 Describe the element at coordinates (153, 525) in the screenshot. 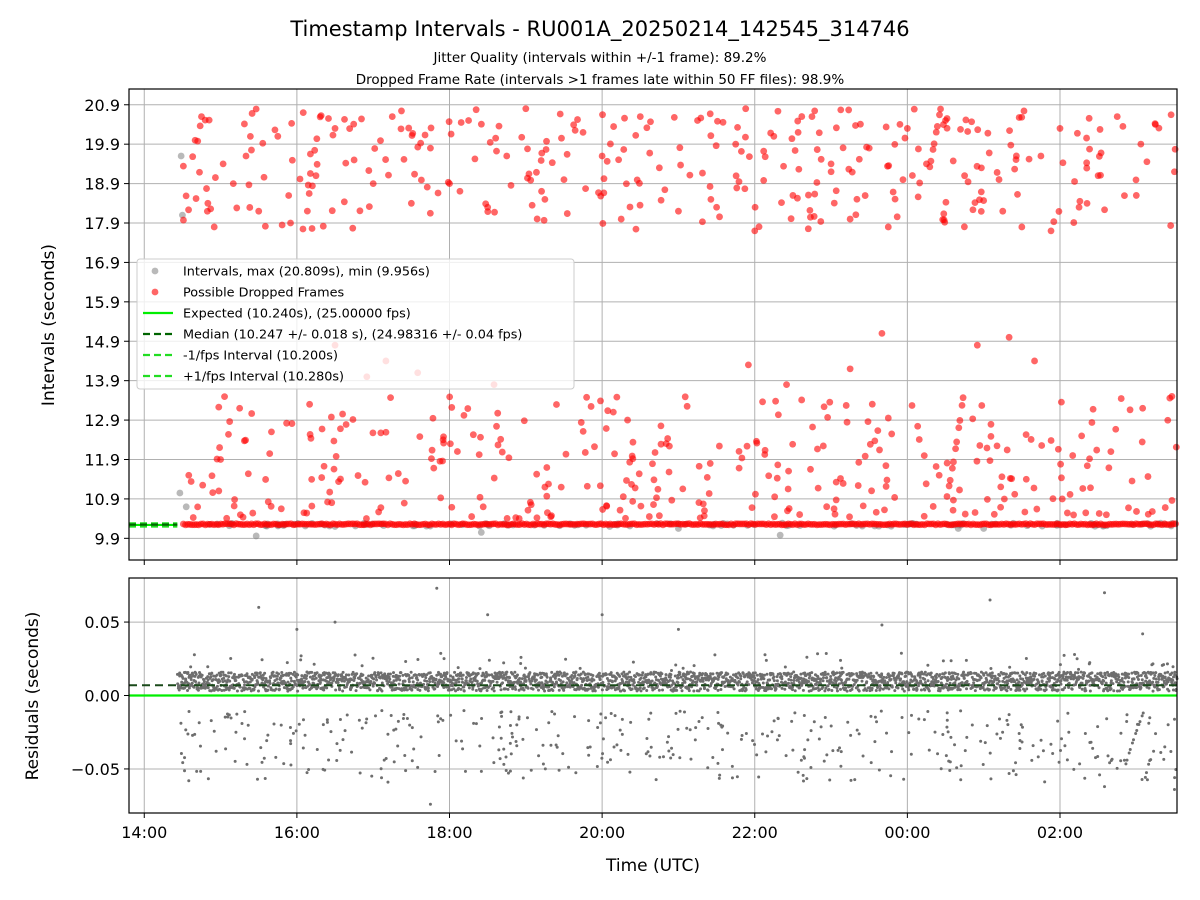

I see `intervals-reference-lines` at that location.